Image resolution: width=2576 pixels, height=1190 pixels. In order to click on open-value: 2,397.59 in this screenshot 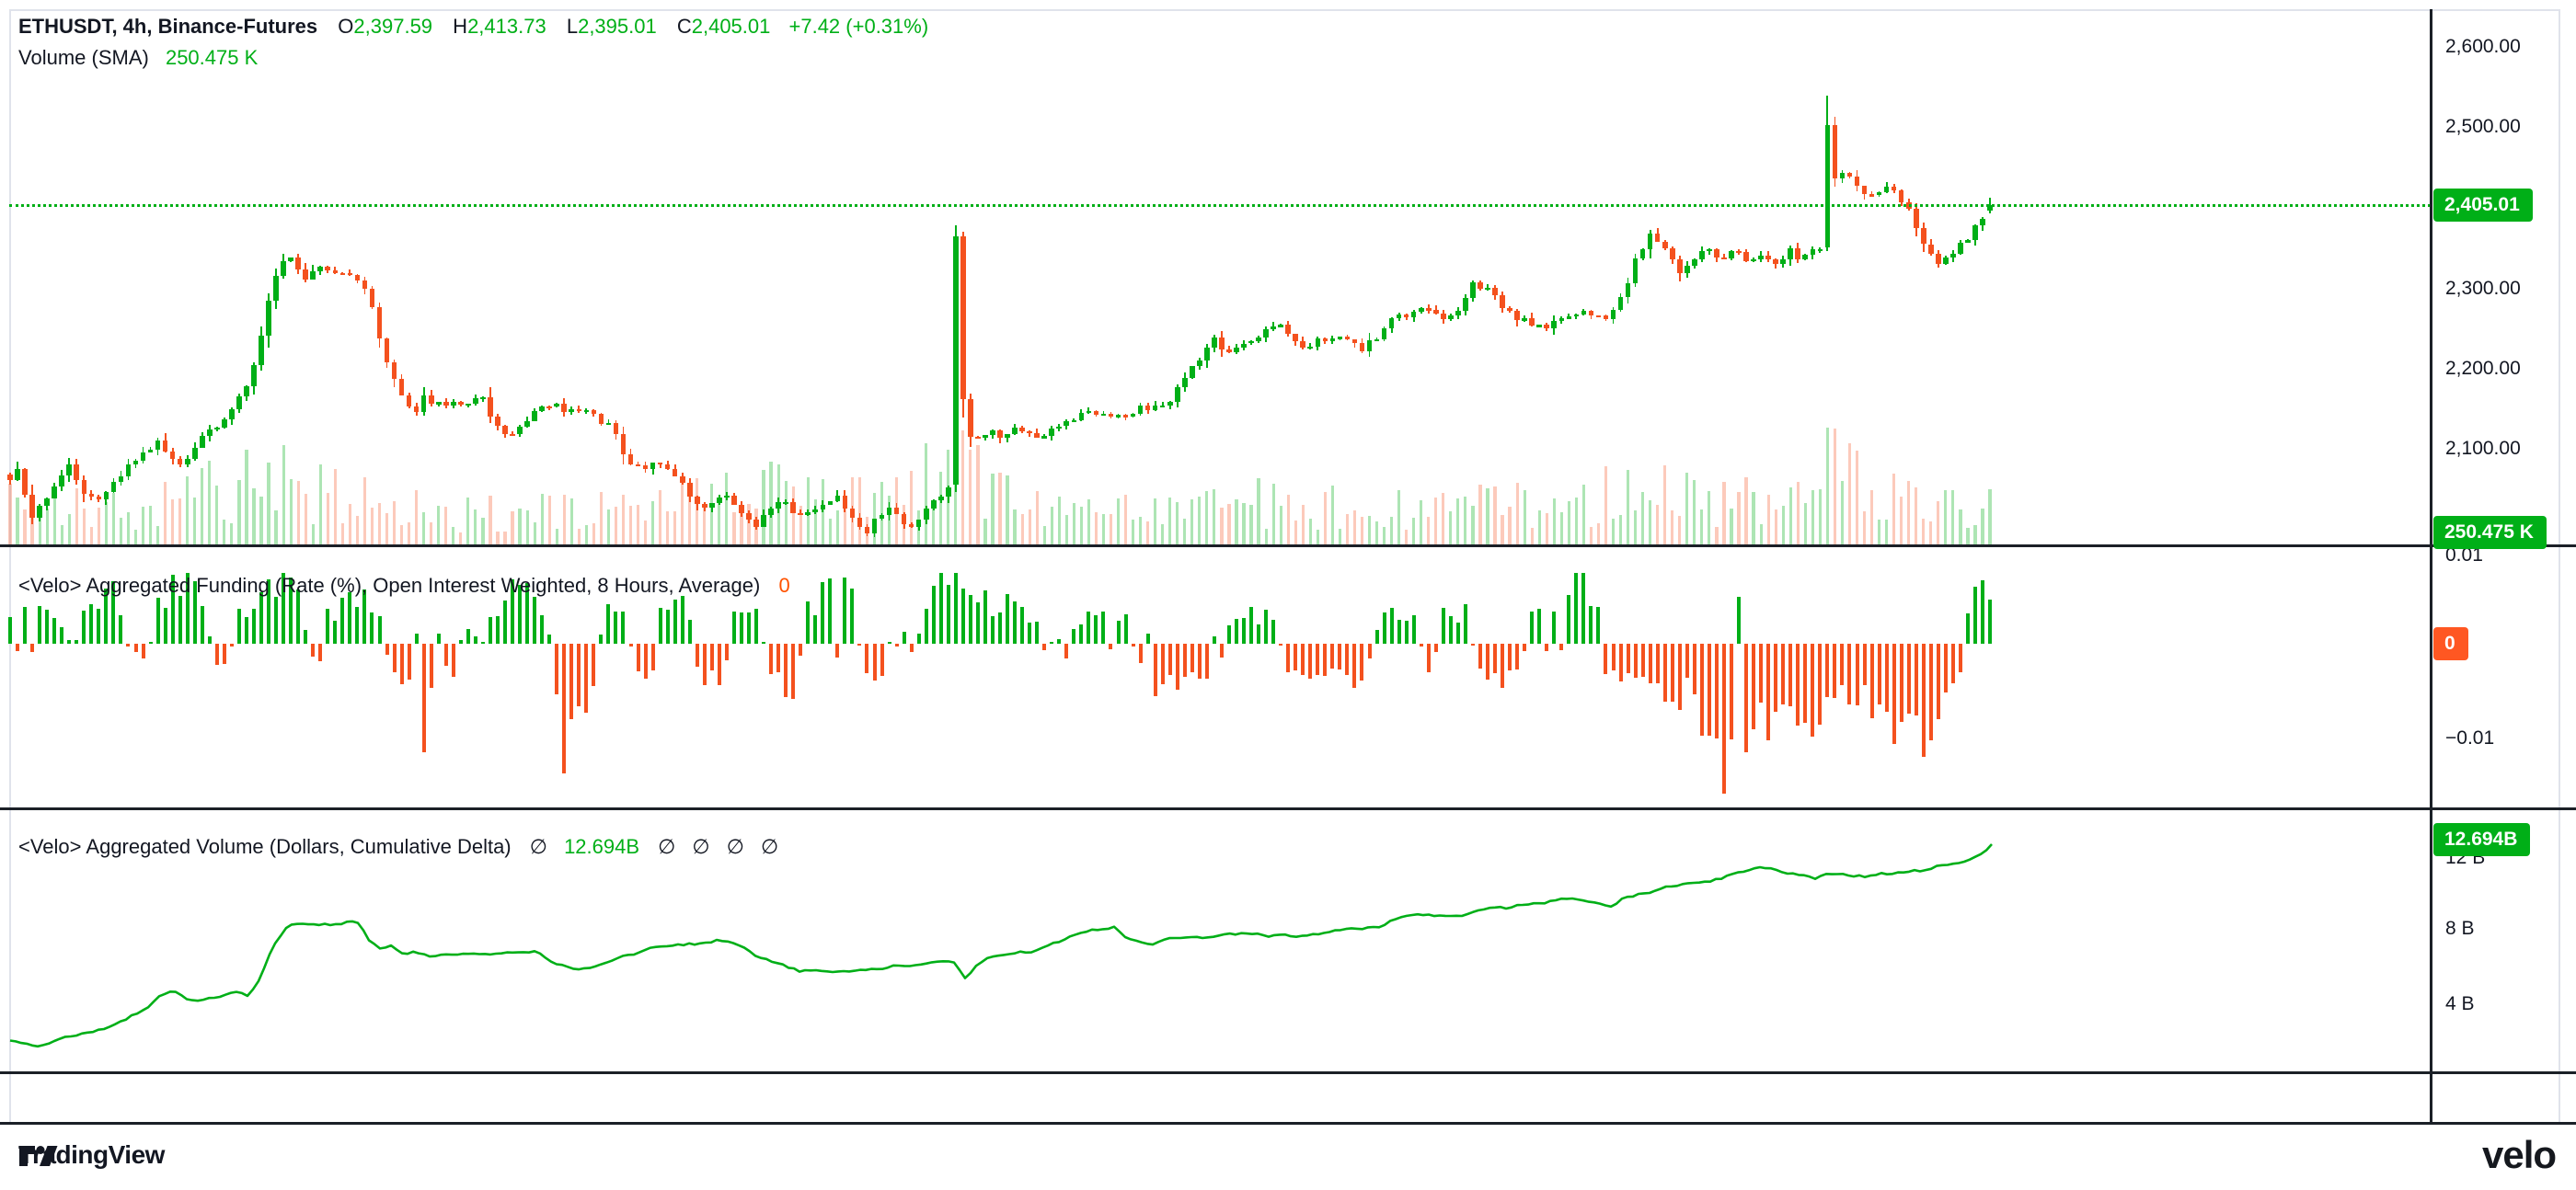, I will do `click(393, 26)`.